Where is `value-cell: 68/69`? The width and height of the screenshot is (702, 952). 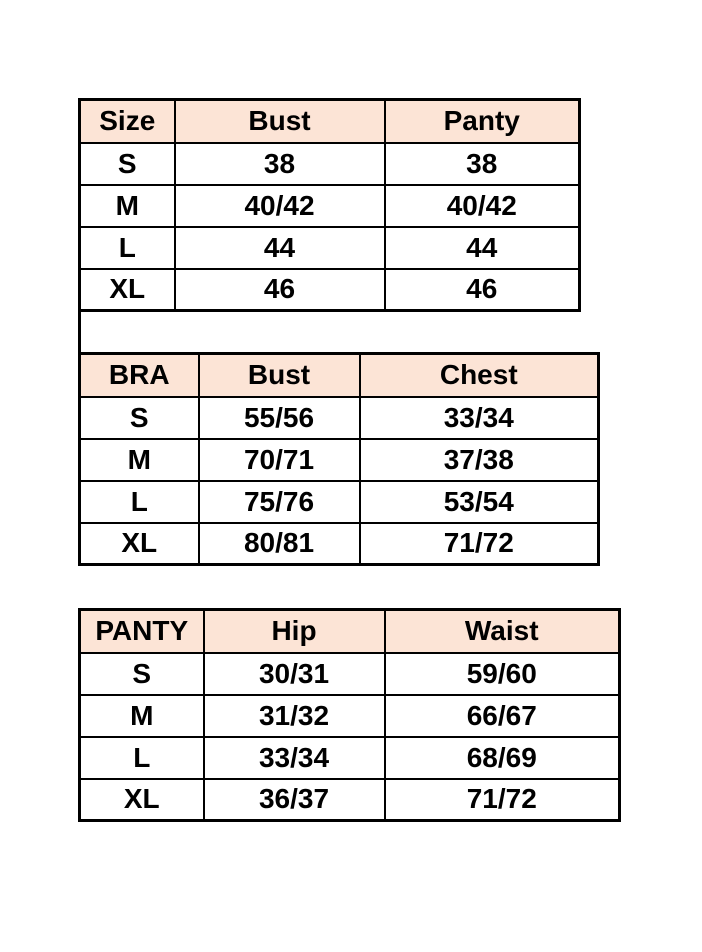
value-cell: 68/69 is located at coordinates (502, 757).